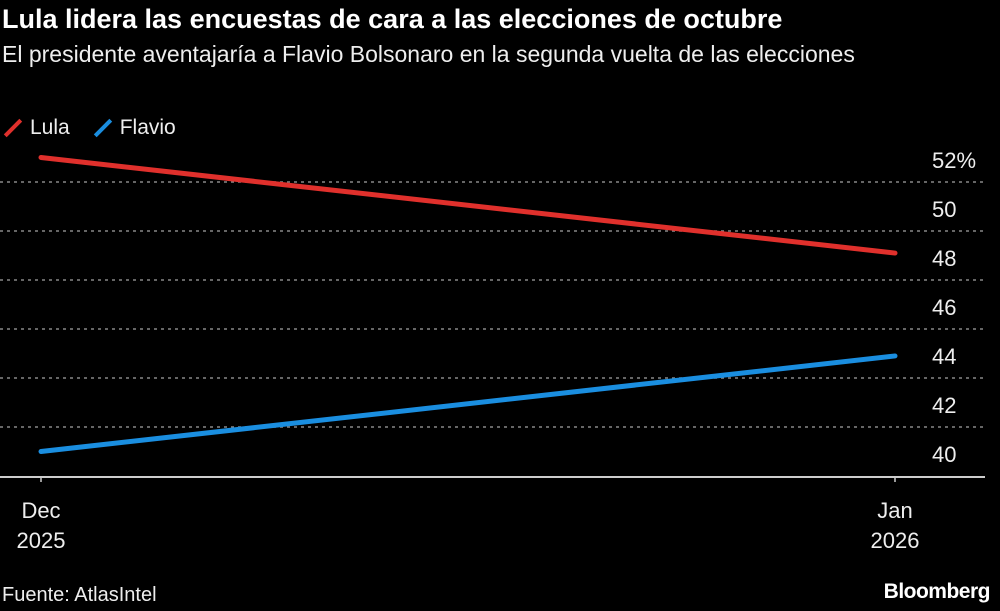 This screenshot has width=1000, height=611. What do you see at coordinates (944, 405) in the screenshot?
I see `y-tick-label: 42` at bounding box center [944, 405].